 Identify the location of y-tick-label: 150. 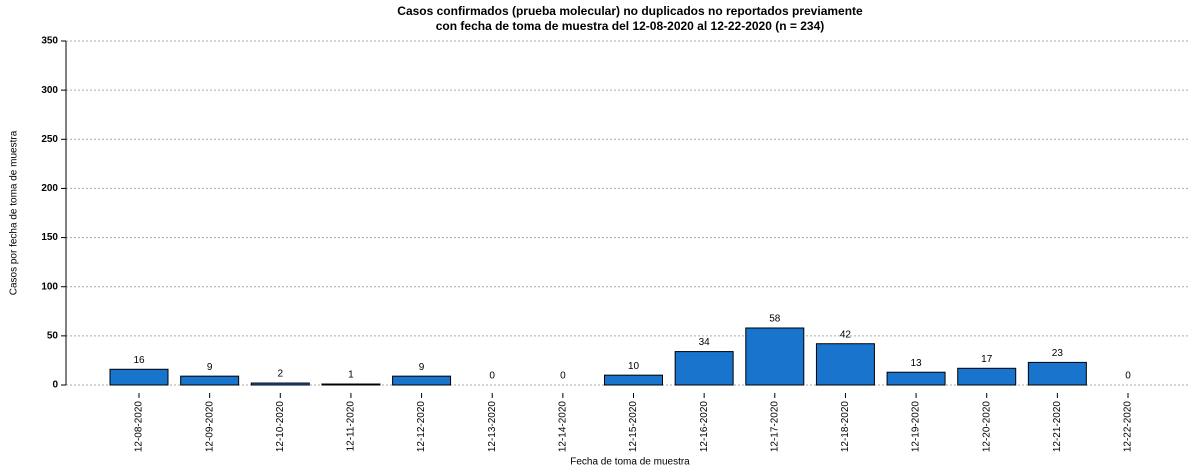
(49, 237).